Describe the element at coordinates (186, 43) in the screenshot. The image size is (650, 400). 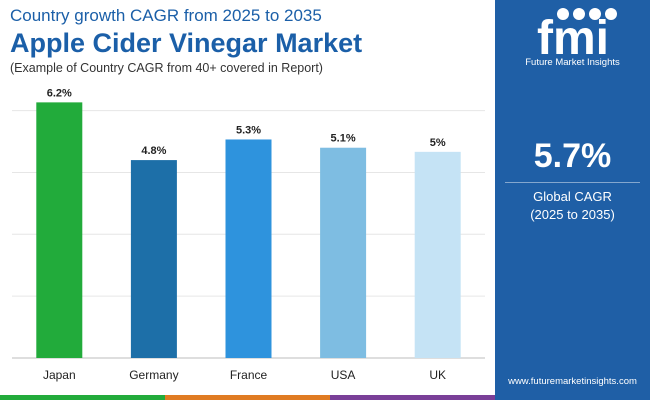
I see `chart-title: Apple Cider Vinegar Market` at that location.